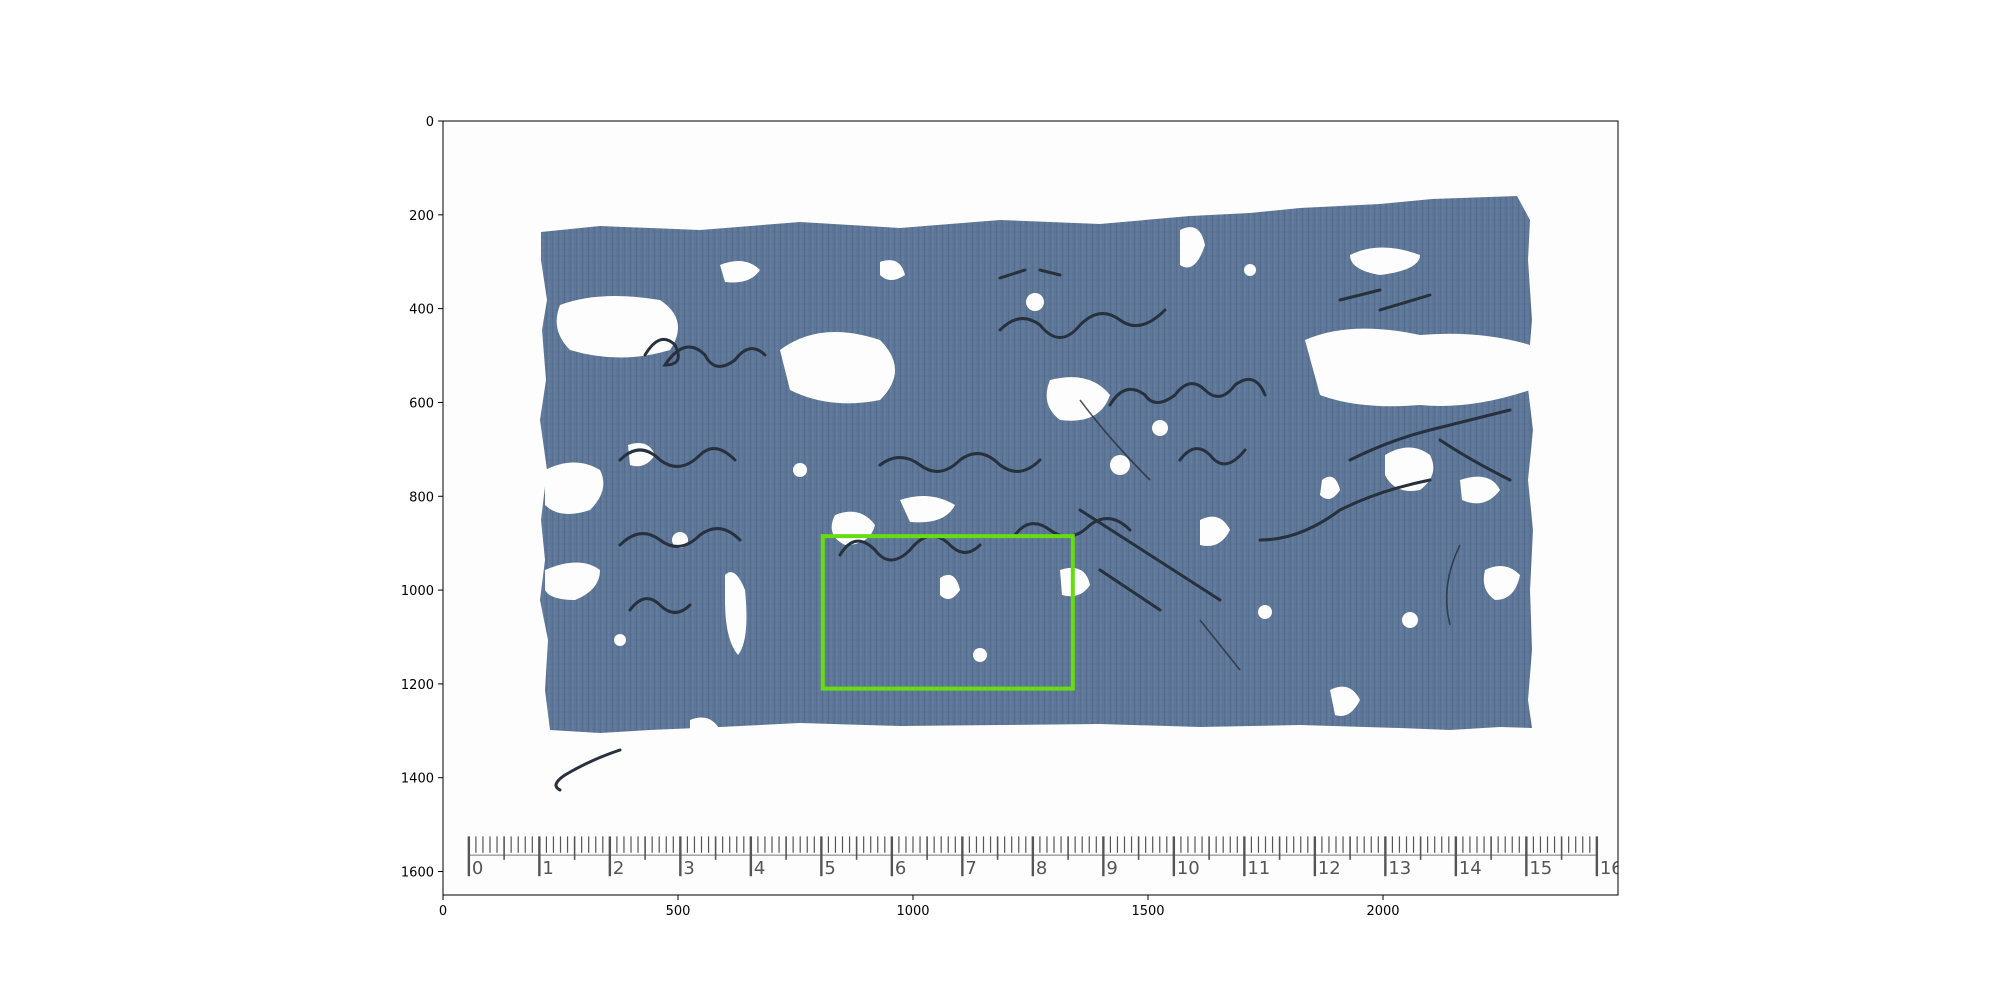 This screenshot has width=2000, height=1000. I want to click on x-tick-label: 0, so click(443, 911).